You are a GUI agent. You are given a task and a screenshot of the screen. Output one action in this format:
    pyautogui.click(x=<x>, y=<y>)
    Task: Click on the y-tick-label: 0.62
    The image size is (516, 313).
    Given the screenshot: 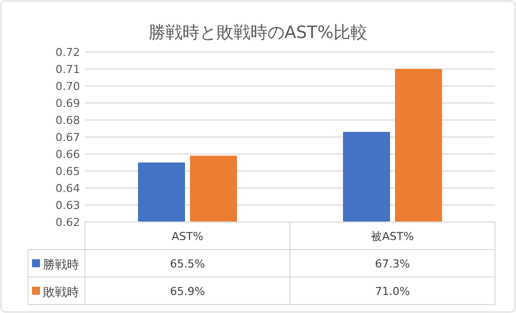 What is the action you would take?
    pyautogui.click(x=68, y=222)
    